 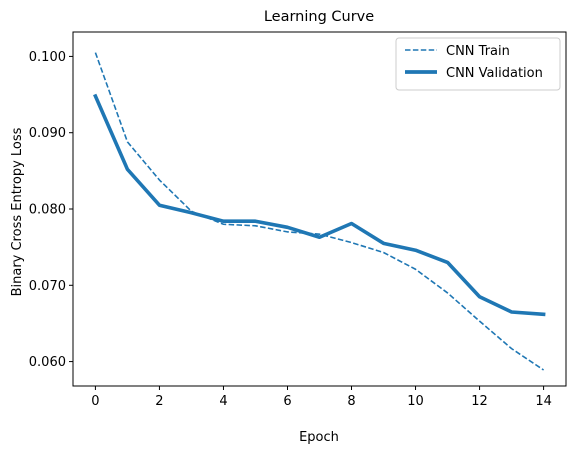 I want to click on y-tick-label: 0.070, so click(x=47, y=286).